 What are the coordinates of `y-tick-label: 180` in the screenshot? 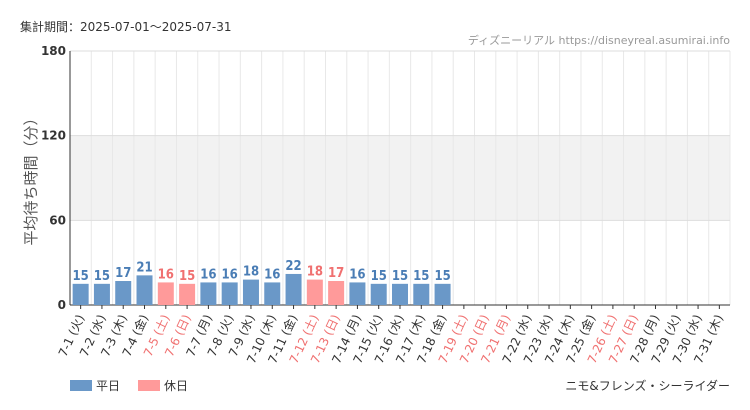 It's located at (53, 51).